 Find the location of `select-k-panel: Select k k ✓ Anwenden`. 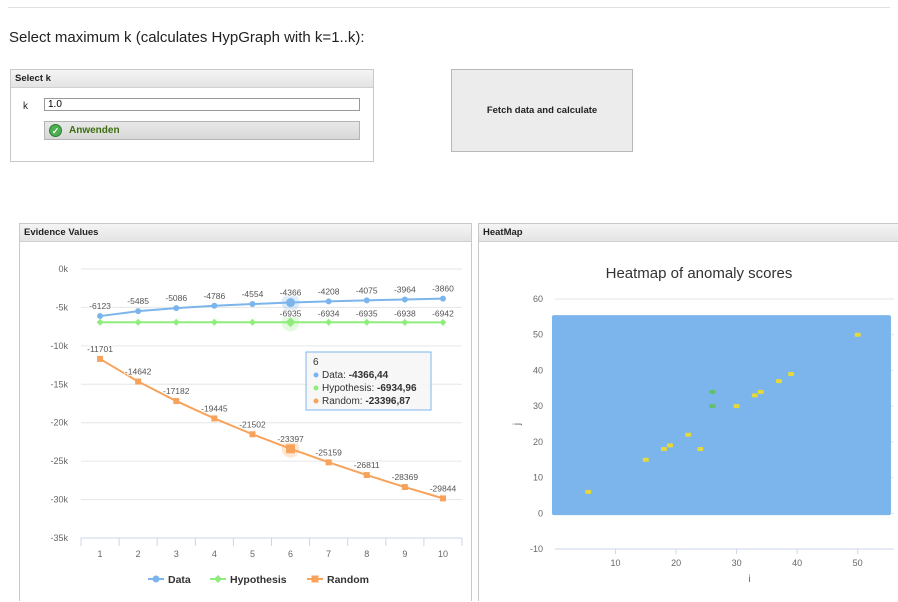

select-k-panel: Select k k ✓ Anwenden is located at coordinates (192, 115).